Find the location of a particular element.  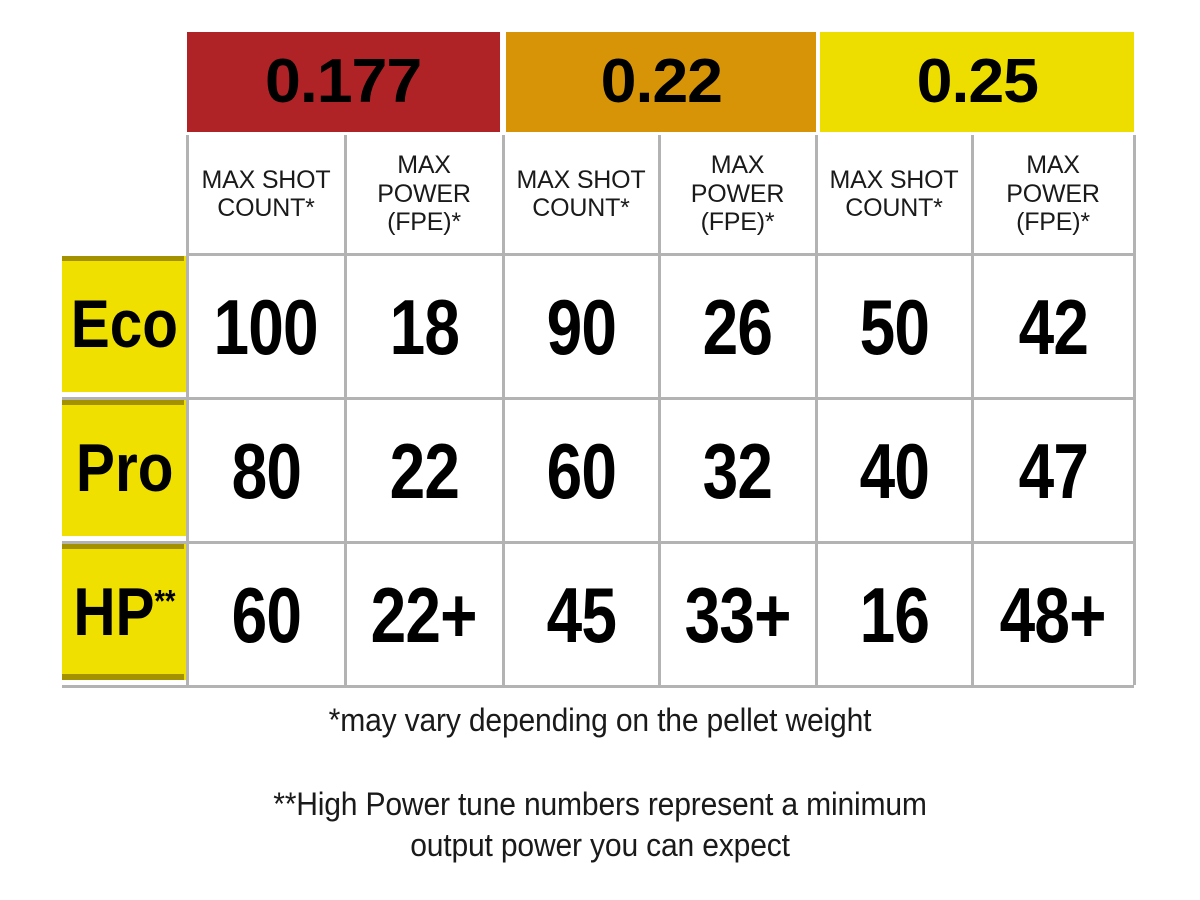

cell-value: 80 is located at coordinates (266, 470).